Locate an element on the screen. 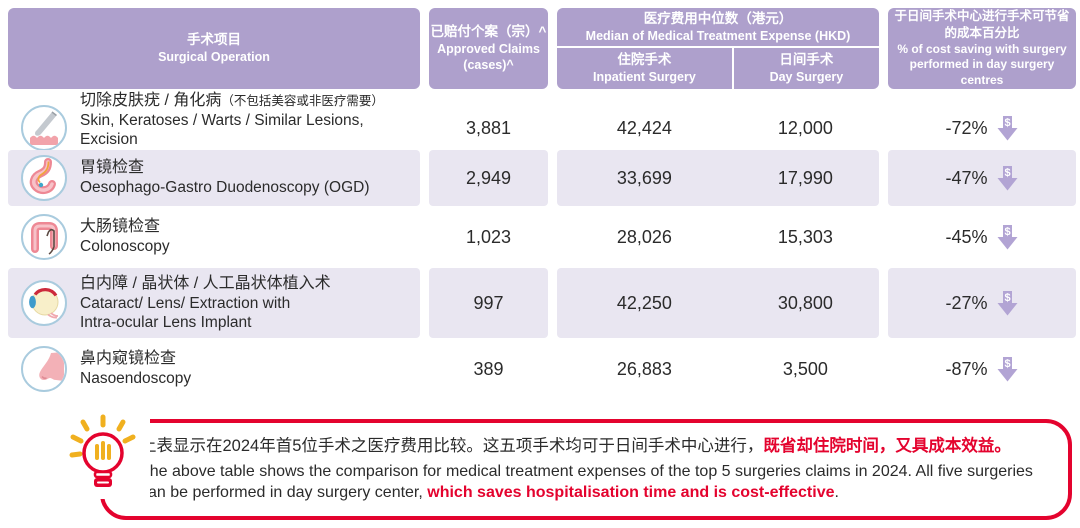 The width and height of the screenshot is (1080, 528). operation-name: 鼻内窥镜检查 Nasoendoscopy is located at coordinates (135, 368).